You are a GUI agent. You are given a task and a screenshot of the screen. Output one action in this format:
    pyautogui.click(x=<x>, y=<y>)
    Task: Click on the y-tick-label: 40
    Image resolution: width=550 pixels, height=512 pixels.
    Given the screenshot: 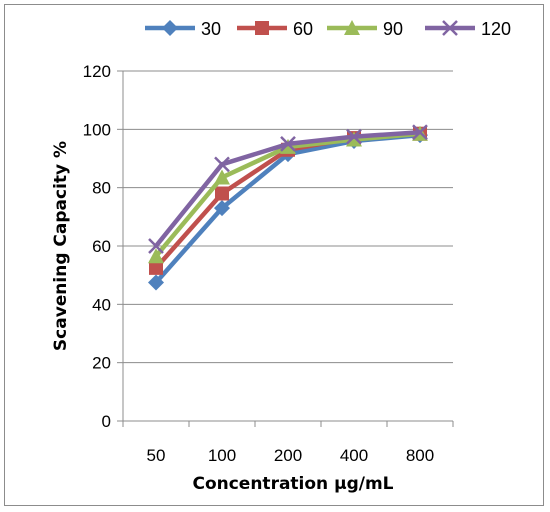 What is the action you would take?
    pyautogui.click(x=101, y=304)
    